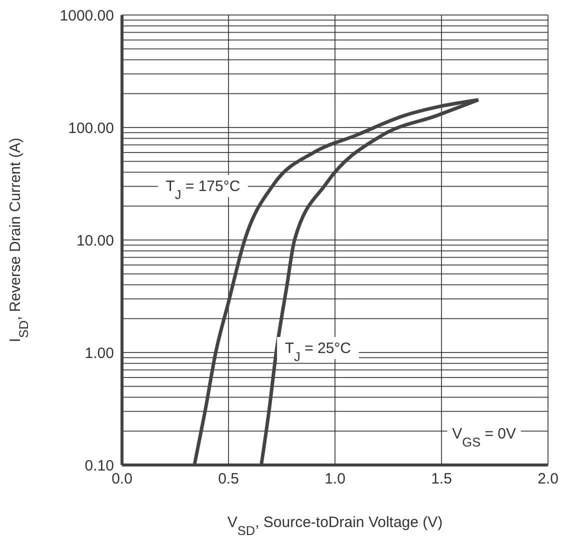 Image resolution: width=572 pixels, height=543 pixels. What do you see at coordinates (95, 241) in the screenshot?
I see `y-tick-label: 10.00` at bounding box center [95, 241].